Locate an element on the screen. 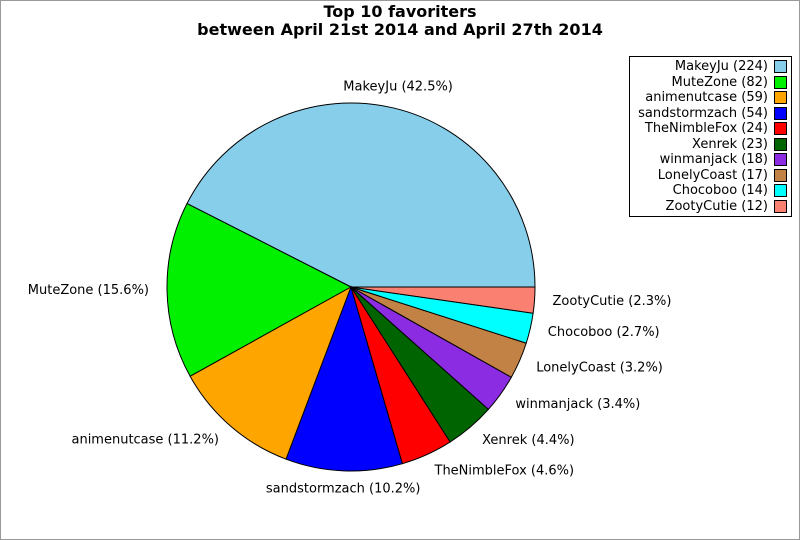  pie-slice-MuteZone is located at coordinates (259, 289).